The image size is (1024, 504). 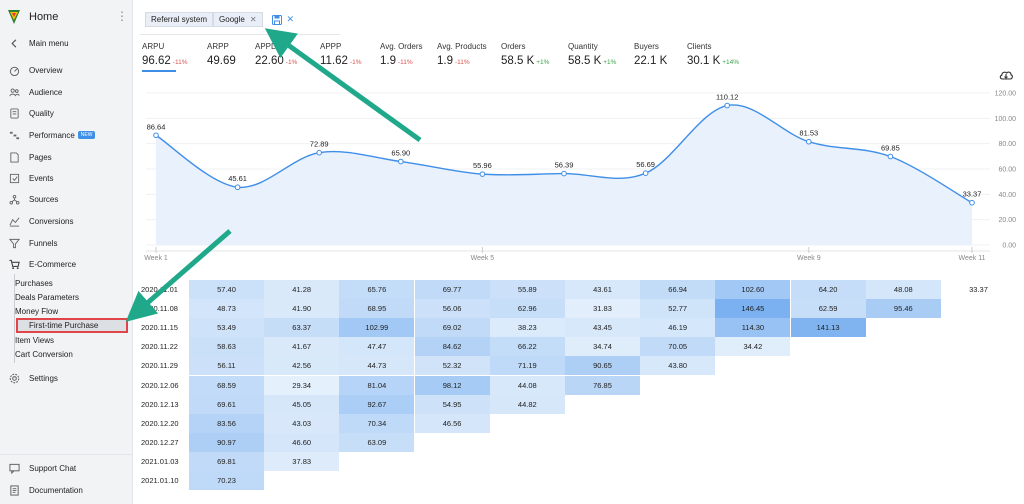 I want to click on metric-label: ARPU, so click(x=153, y=46).